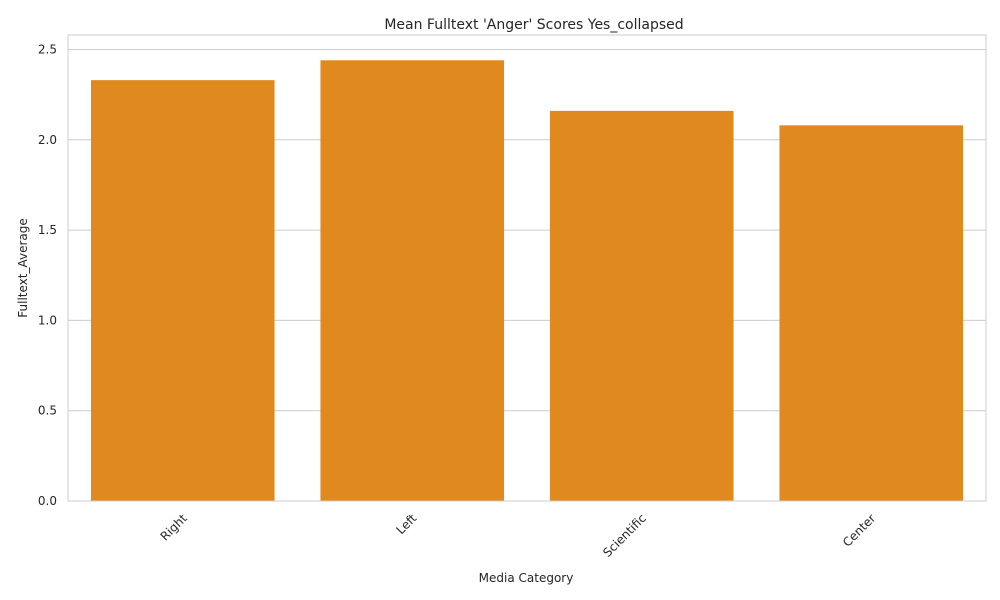  What do you see at coordinates (47, 49) in the screenshot?
I see `y-tick-label: 2.5` at bounding box center [47, 49].